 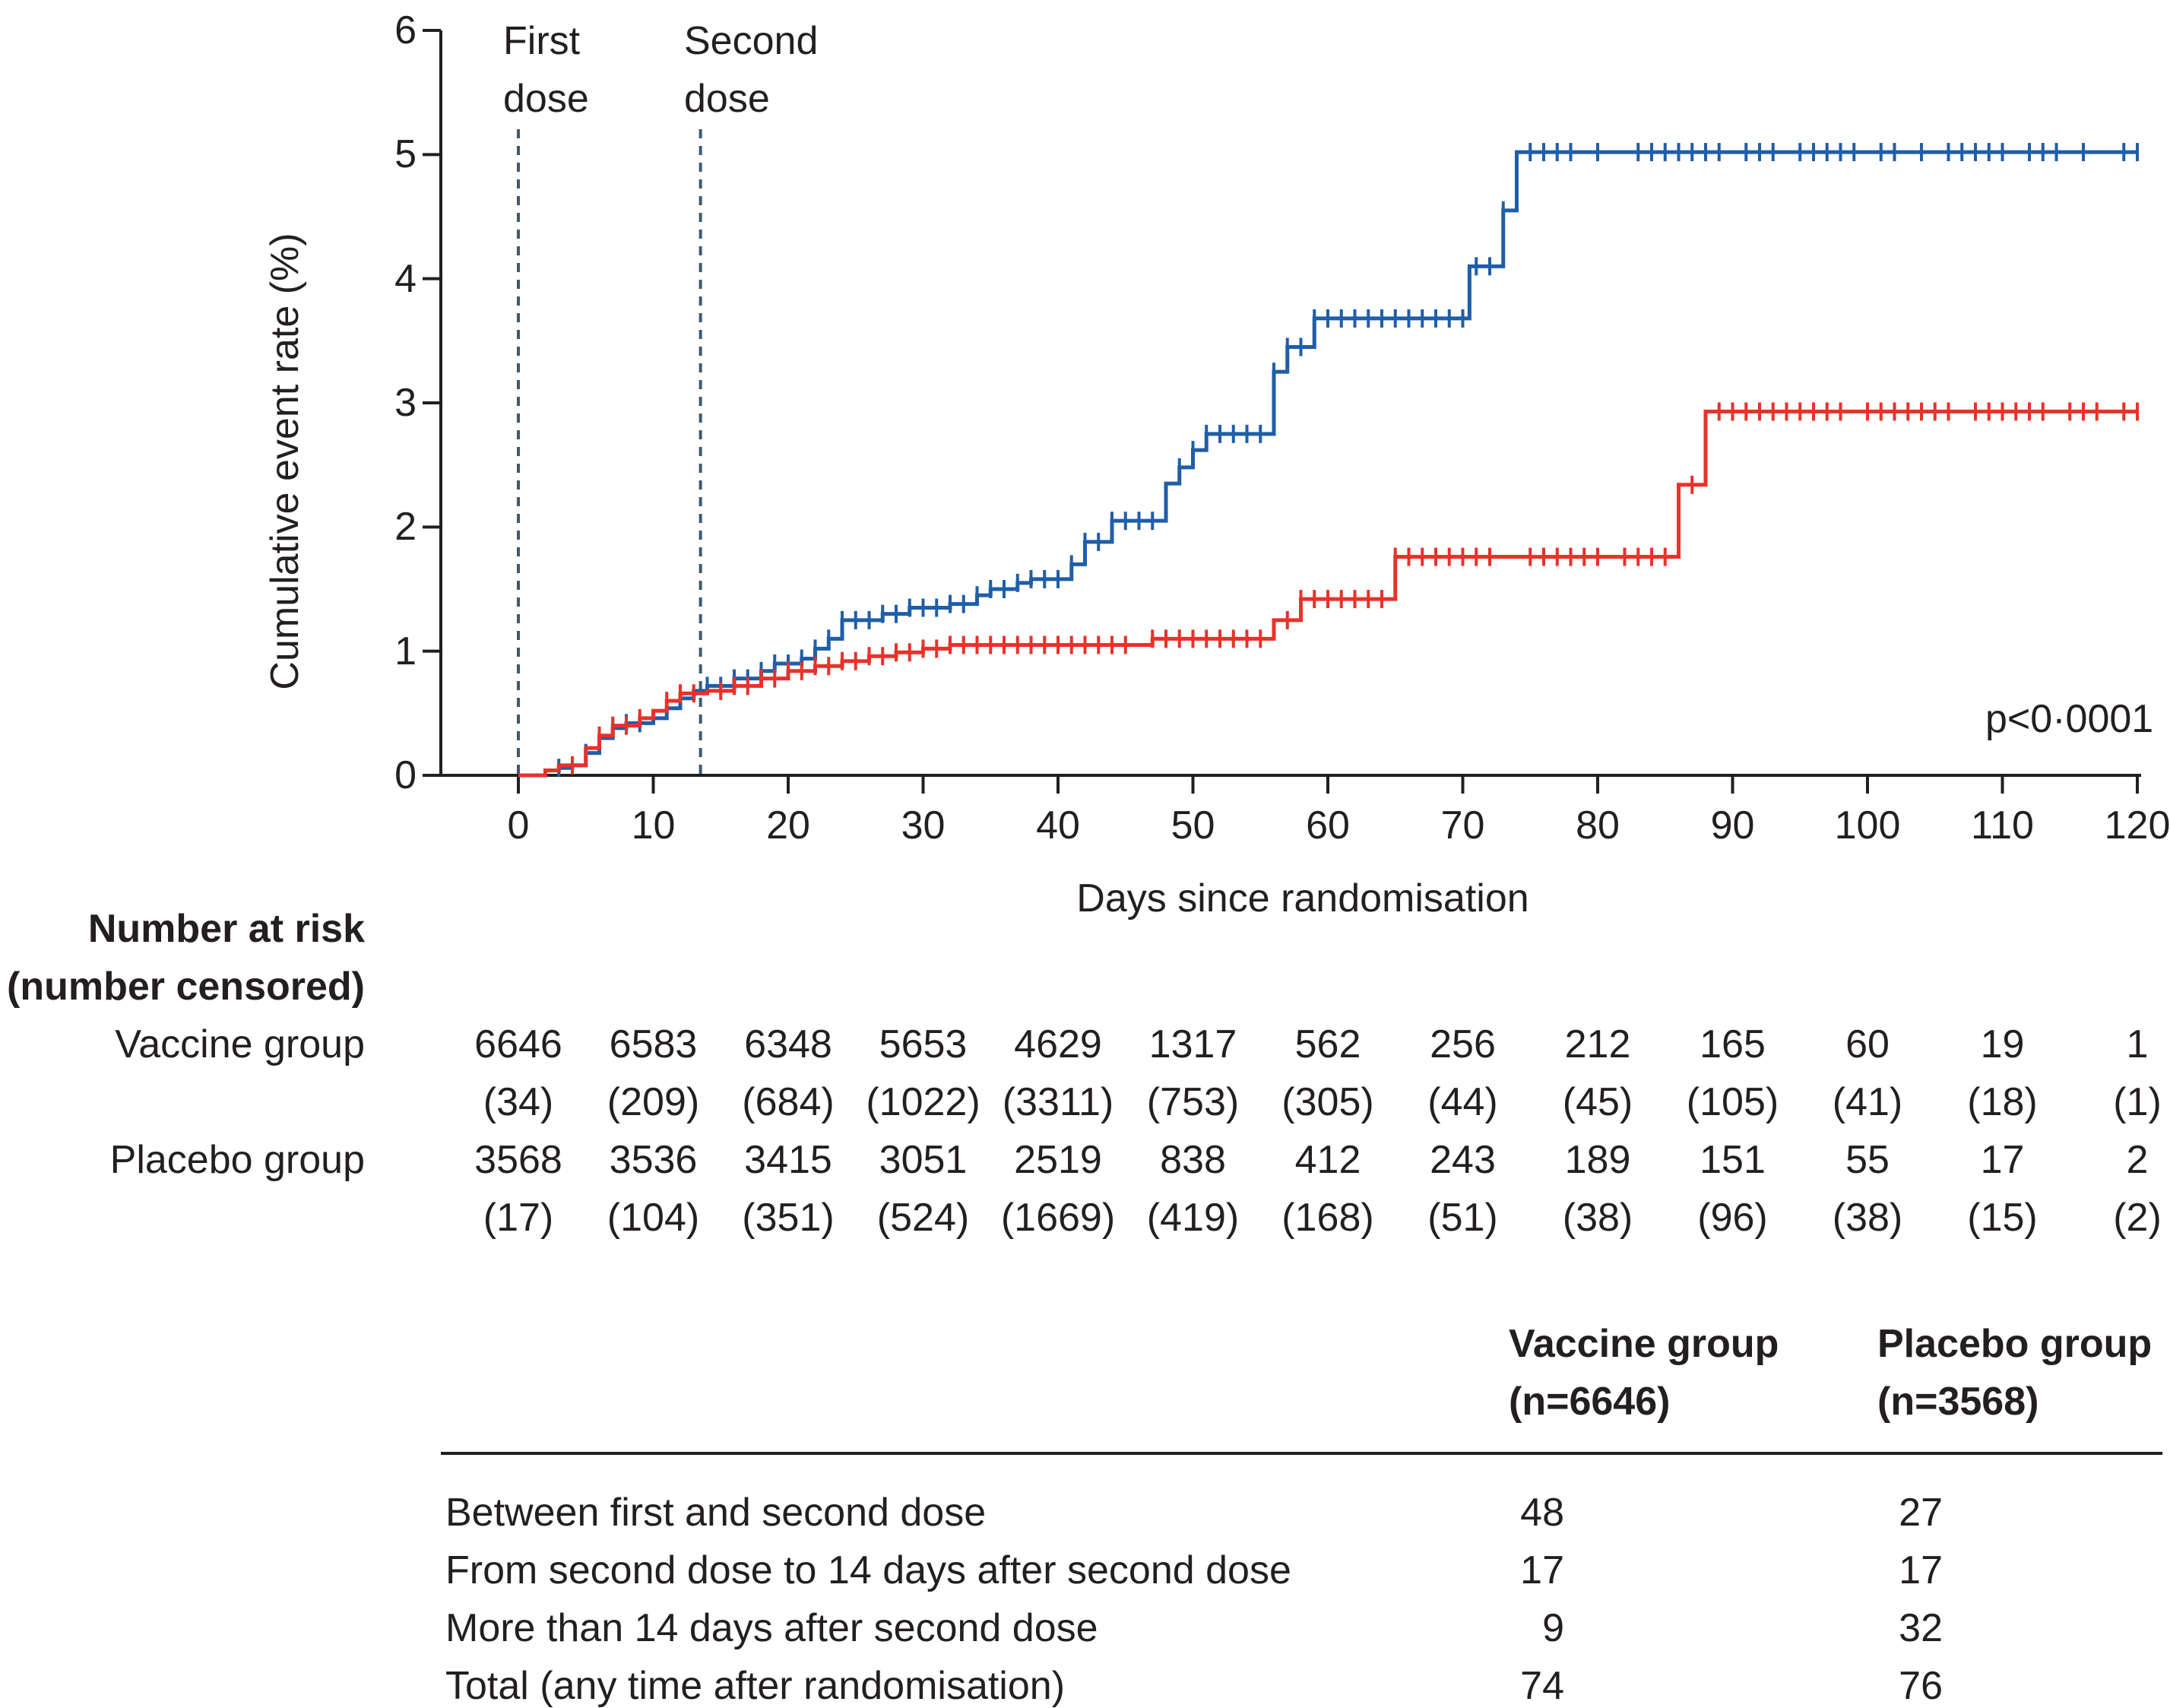 What do you see at coordinates (788, 825) in the screenshot?
I see `x-tick-label: 20` at bounding box center [788, 825].